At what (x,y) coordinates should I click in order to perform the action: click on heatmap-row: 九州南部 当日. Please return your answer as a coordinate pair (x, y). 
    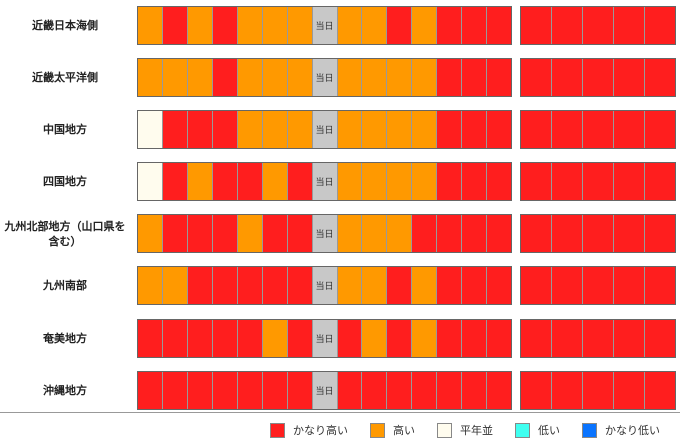
    Looking at the image, I should click on (340, 285).